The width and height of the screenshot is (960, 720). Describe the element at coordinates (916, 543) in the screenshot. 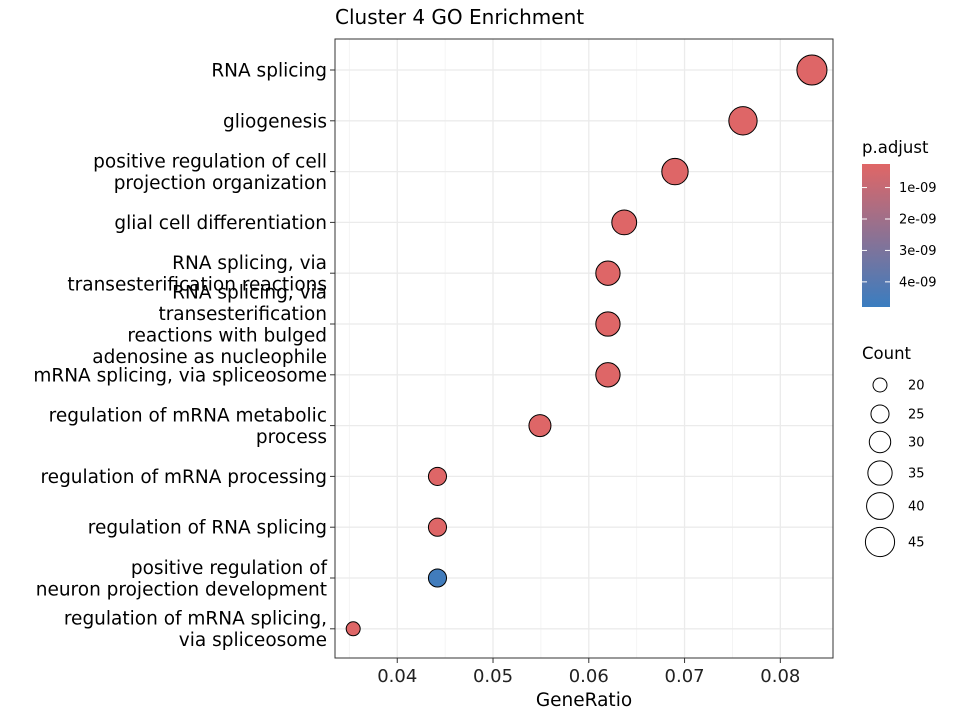

I see `size-legend-label: 45` at that location.